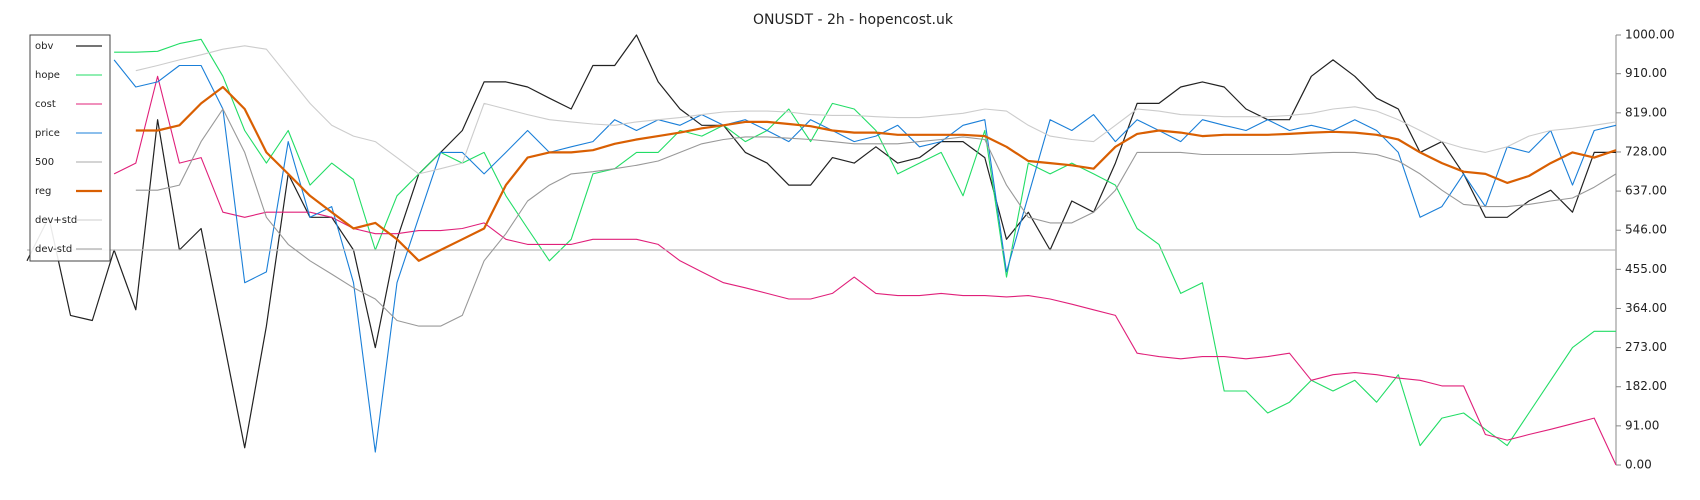 Image resolution: width=1700 pixels, height=500 pixels. What do you see at coordinates (1642, 425) in the screenshot?
I see `y-tick-label: 91.00` at bounding box center [1642, 425].